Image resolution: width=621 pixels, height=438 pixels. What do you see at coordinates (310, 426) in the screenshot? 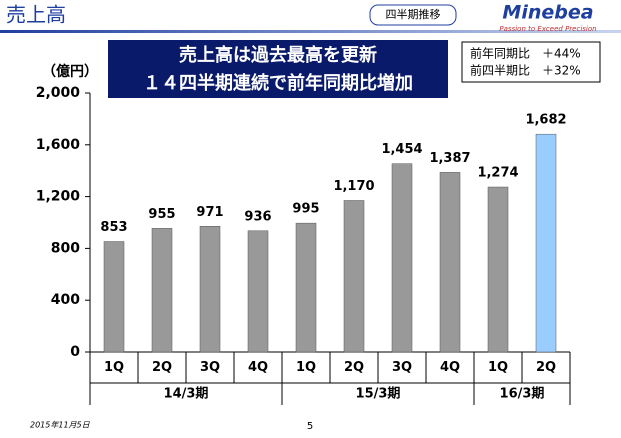
I see `page-number: 5` at bounding box center [310, 426].